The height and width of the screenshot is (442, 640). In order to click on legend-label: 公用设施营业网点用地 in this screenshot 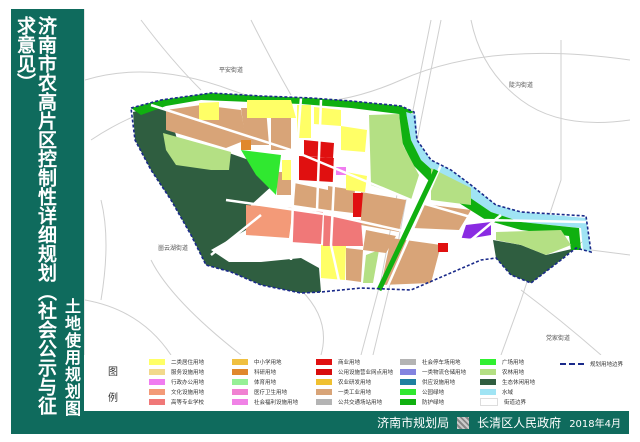, I will do `click(366, 373)`.